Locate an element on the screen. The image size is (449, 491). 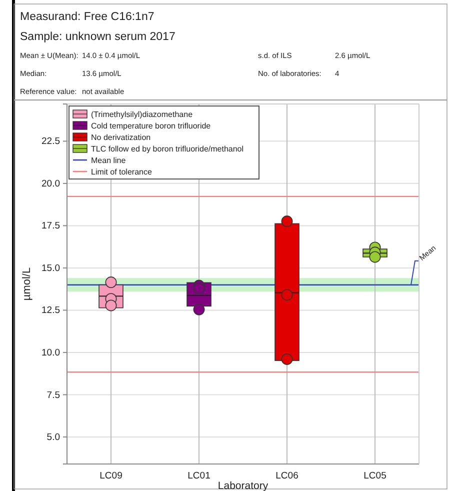
legend-label: No derivatization is located at coordinates (121, 137).